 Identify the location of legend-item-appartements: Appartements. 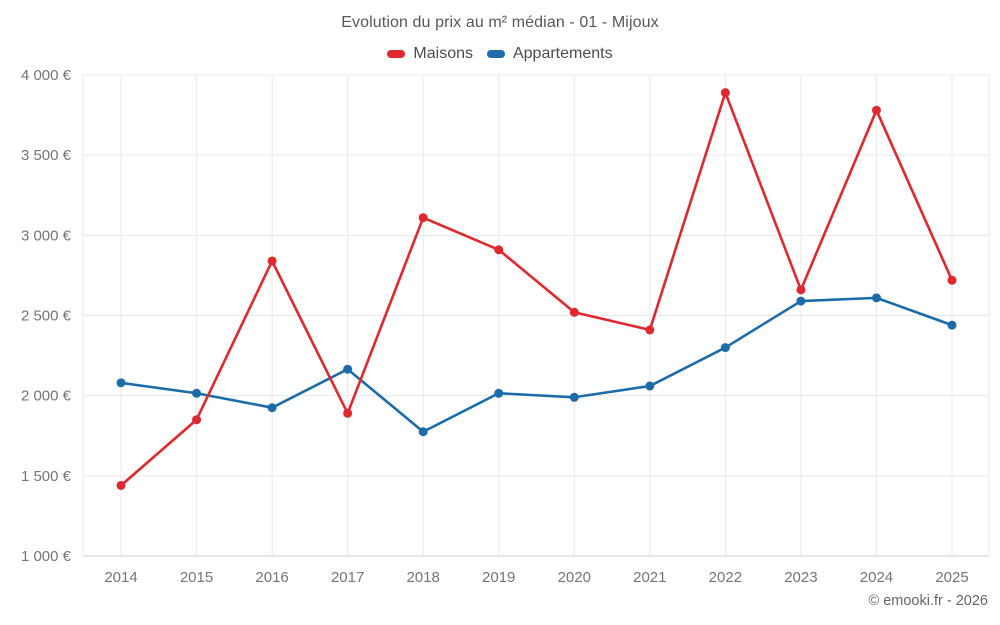
(549, 54).